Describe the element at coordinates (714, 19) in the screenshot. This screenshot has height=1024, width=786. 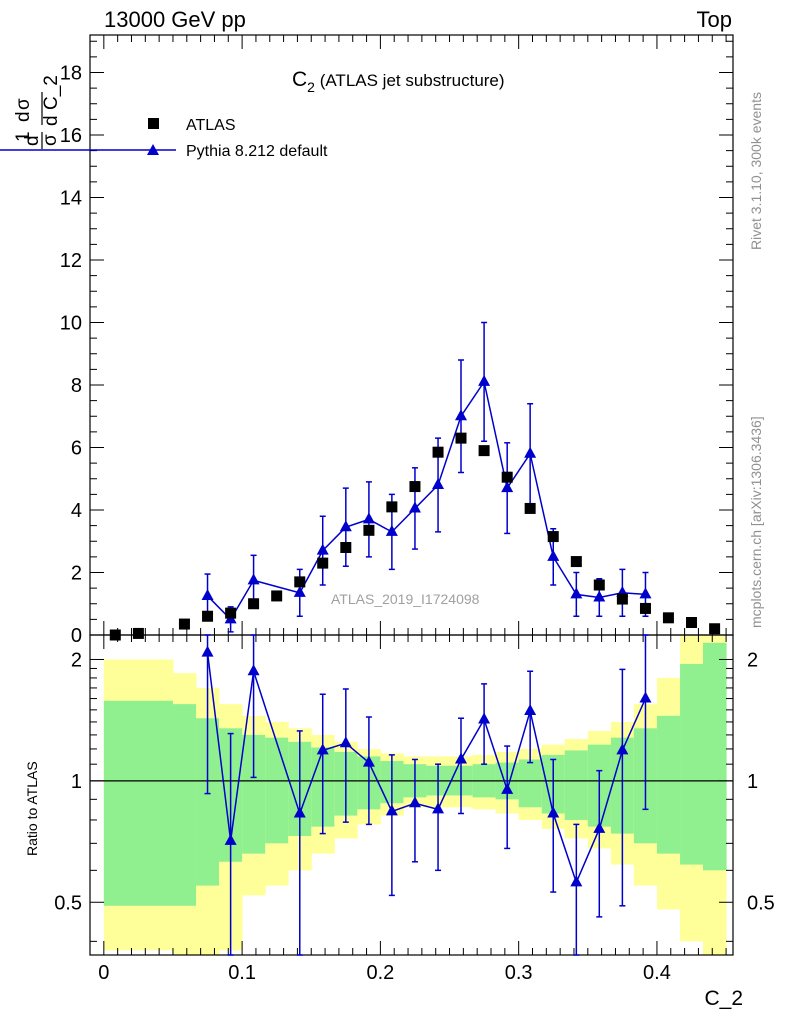
I see `header-right: Top` at that location.